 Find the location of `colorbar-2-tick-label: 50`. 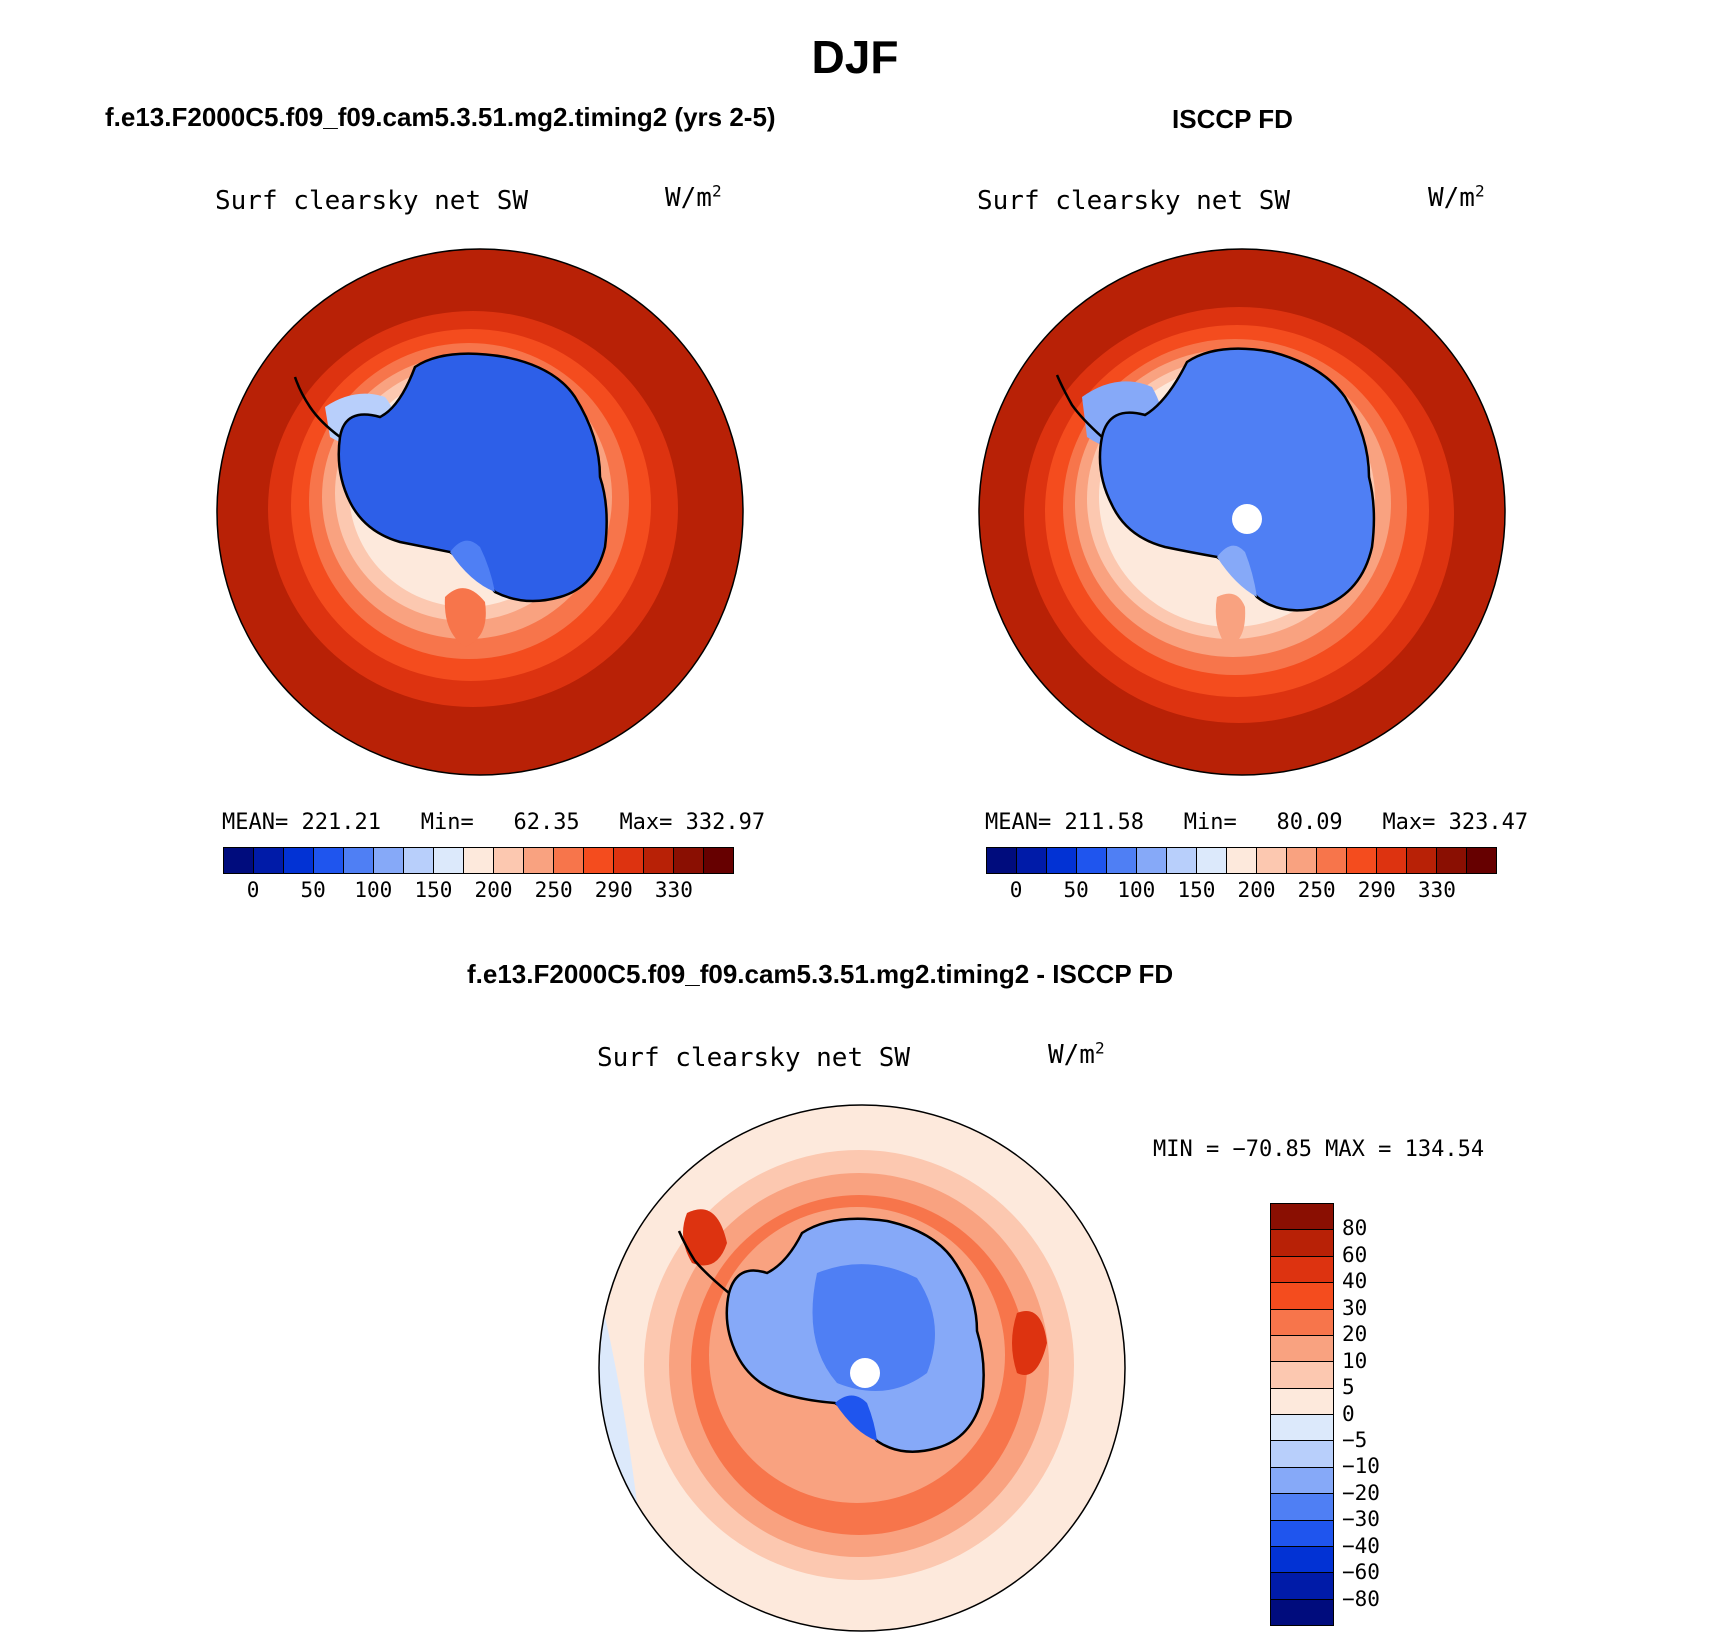

colorbar-2-tick-label: 50 is located at coordinates (1076, 890).